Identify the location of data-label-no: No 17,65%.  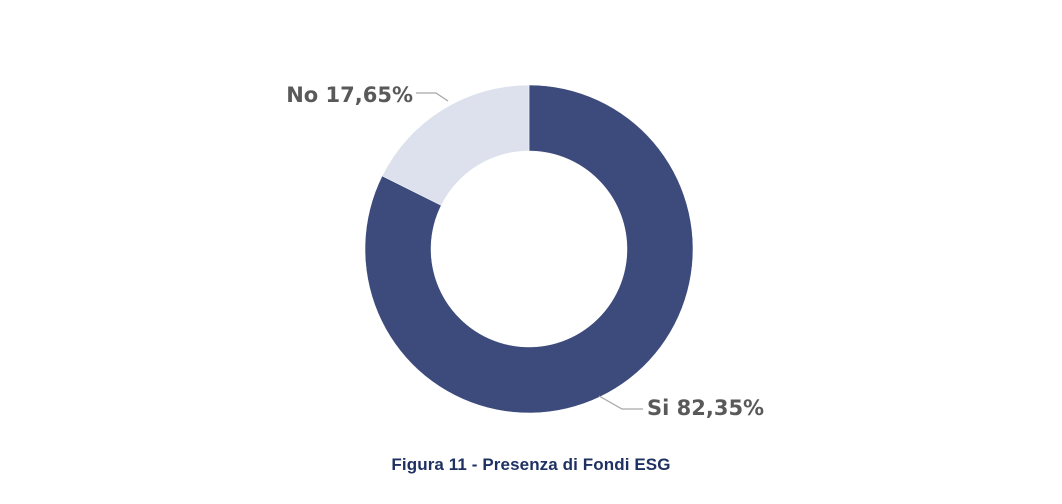
(349, 95).